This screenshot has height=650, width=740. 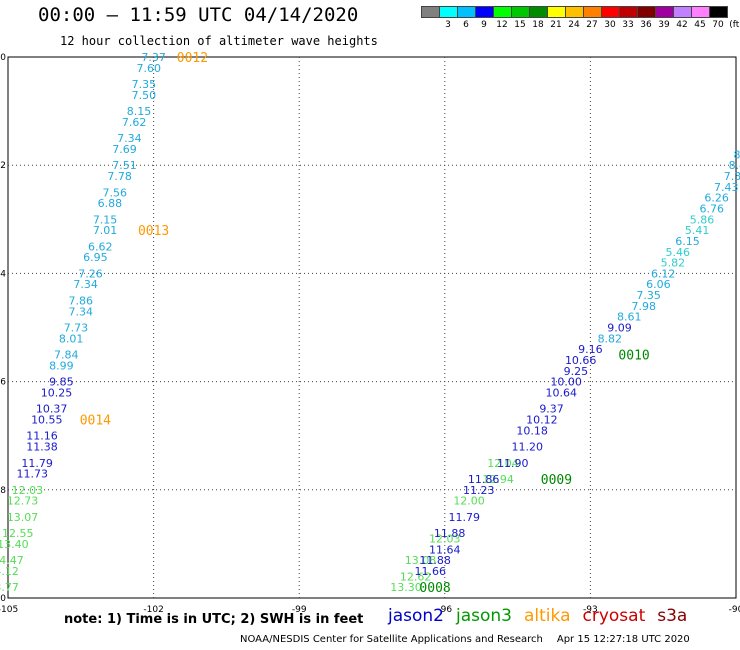 What do you see at coordinates (734, 610) in the screenshot?
I see `x-tick-label: -90` at bounding box center [734, 610].